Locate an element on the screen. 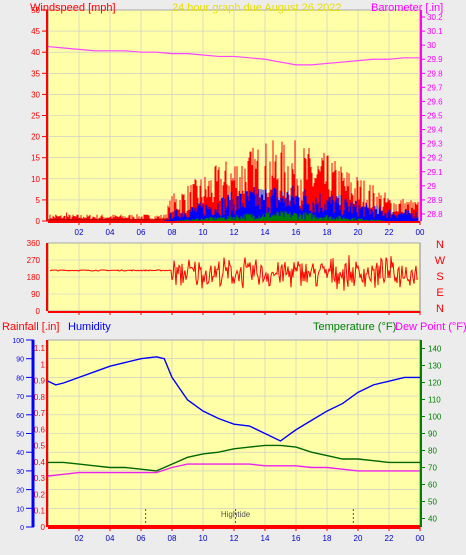 The image size is (466, 555). temp-ytick-label: 140 is located at coordinates (435, 349).